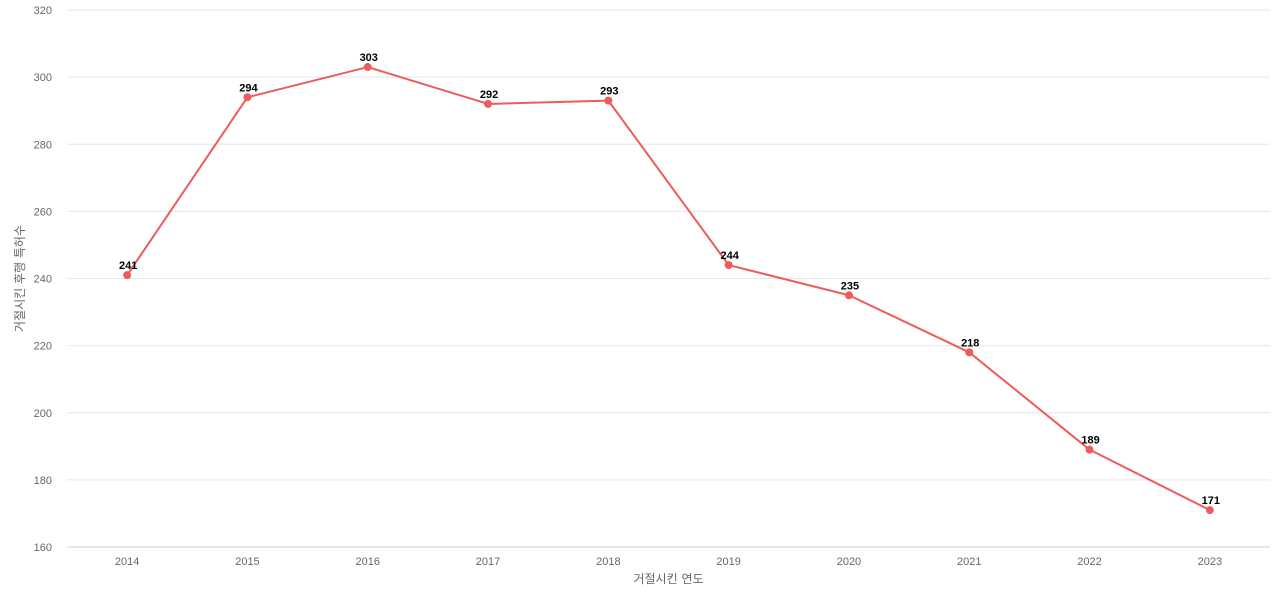 This screenshot has width=1280, height=600. What do you see at coordinates (369, 58) in the screenshot?
I see `data-label: 303` at bounding box center [369, 58].